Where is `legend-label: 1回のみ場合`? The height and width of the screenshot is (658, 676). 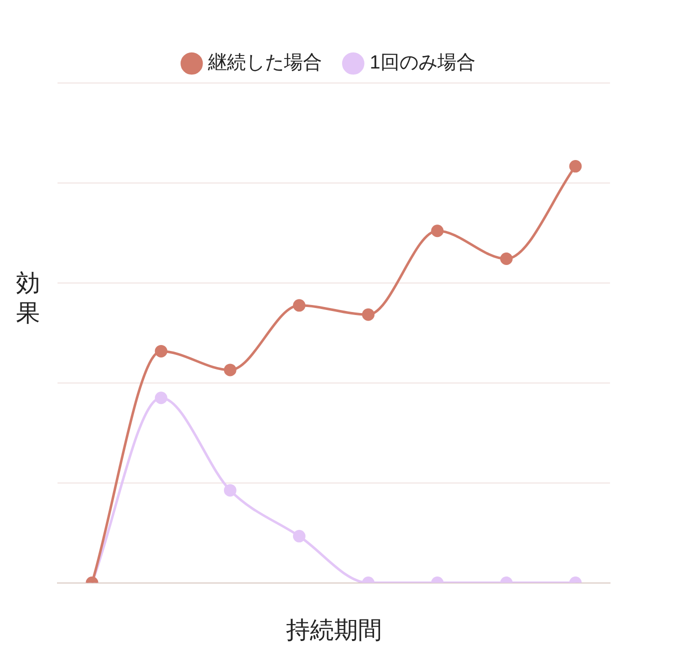
legend-label: 1回のみ場合 is located at coordinates (423, 63).